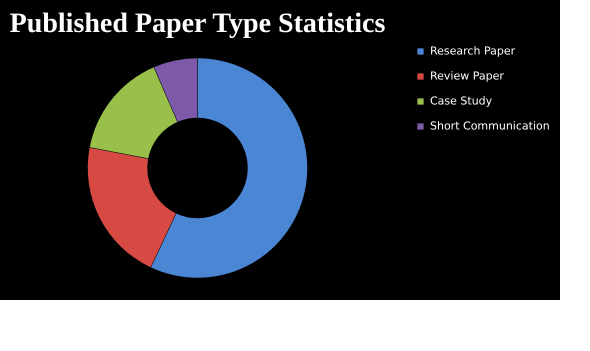 Image resolution: width=590 pixels, height=351 pixels. Describe the element at coordinates (467, 76) in the screenshot. I see `legend-label: Review Paper` at that location.